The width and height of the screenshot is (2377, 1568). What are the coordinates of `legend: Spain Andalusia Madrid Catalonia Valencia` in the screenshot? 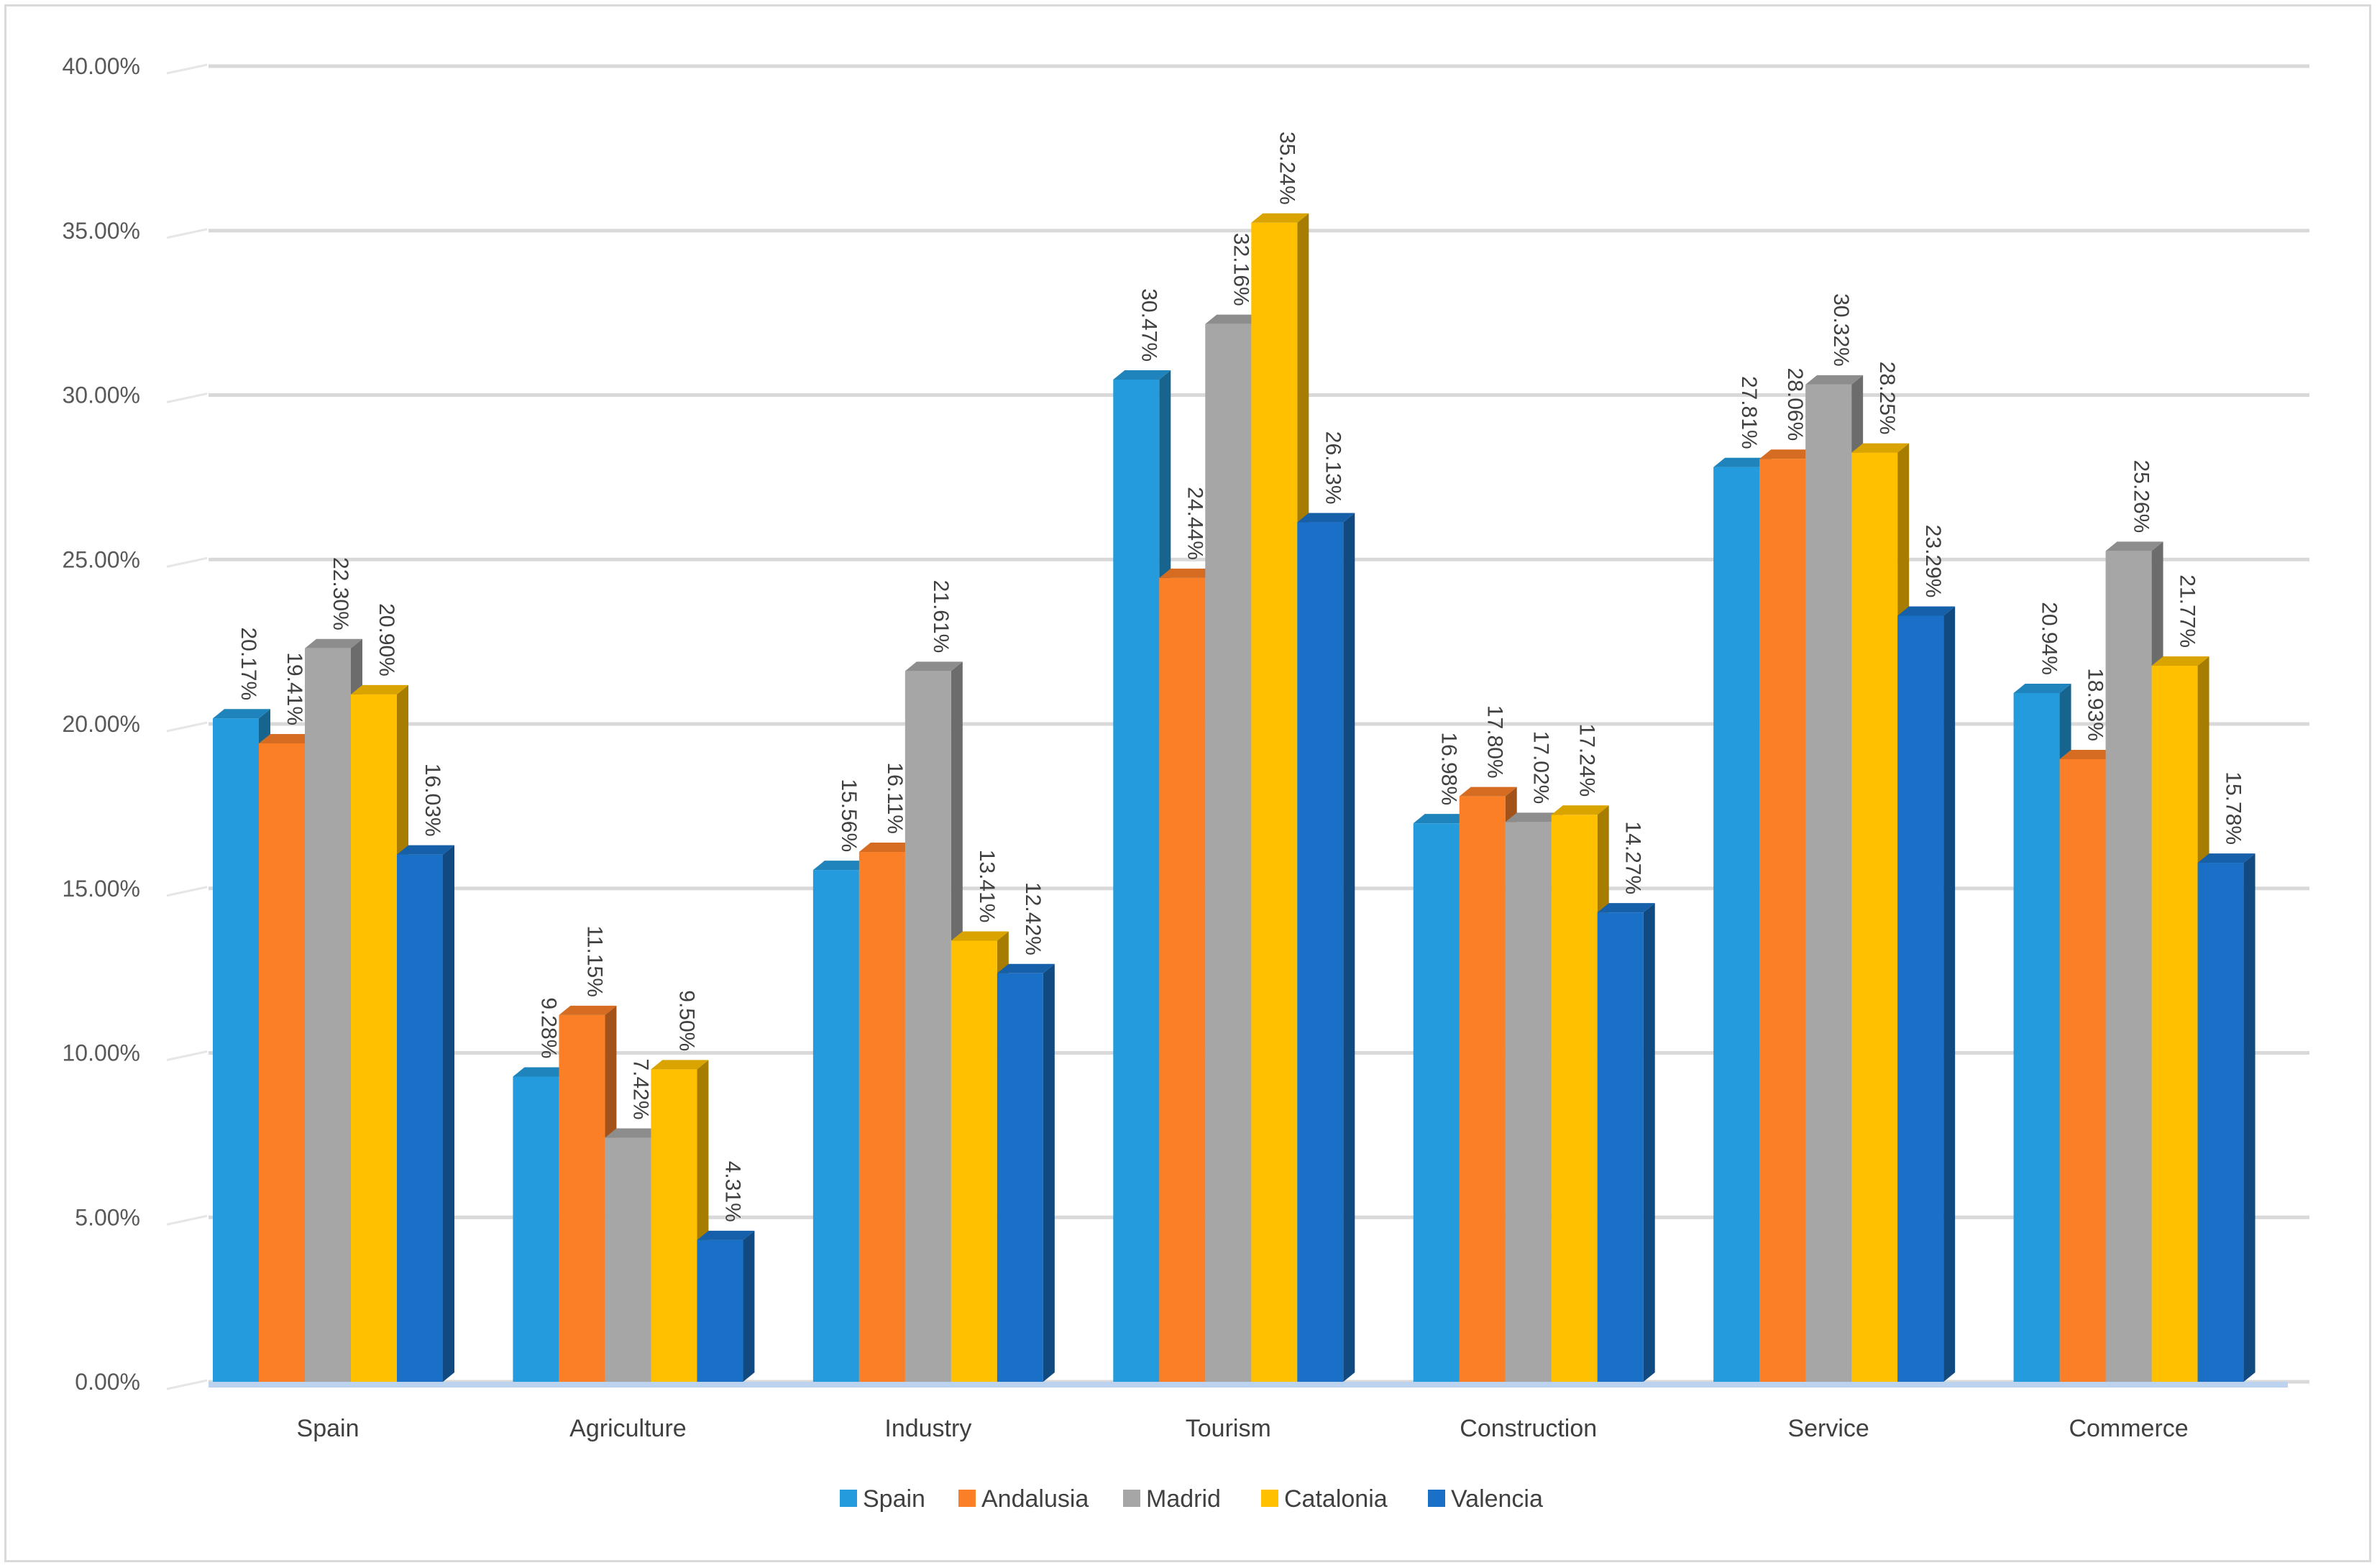 It's located at (1191, 1499).